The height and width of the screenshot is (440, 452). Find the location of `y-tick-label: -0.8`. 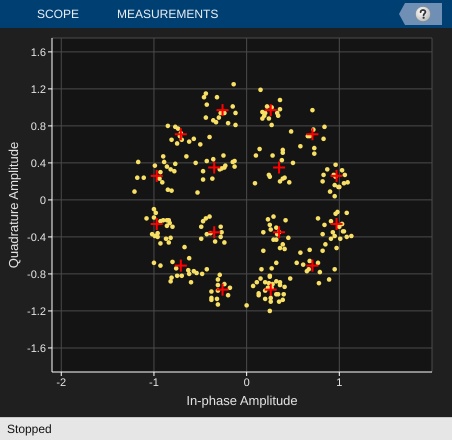

y-tick-label: -0.8 is located at coordinates (36, 274).